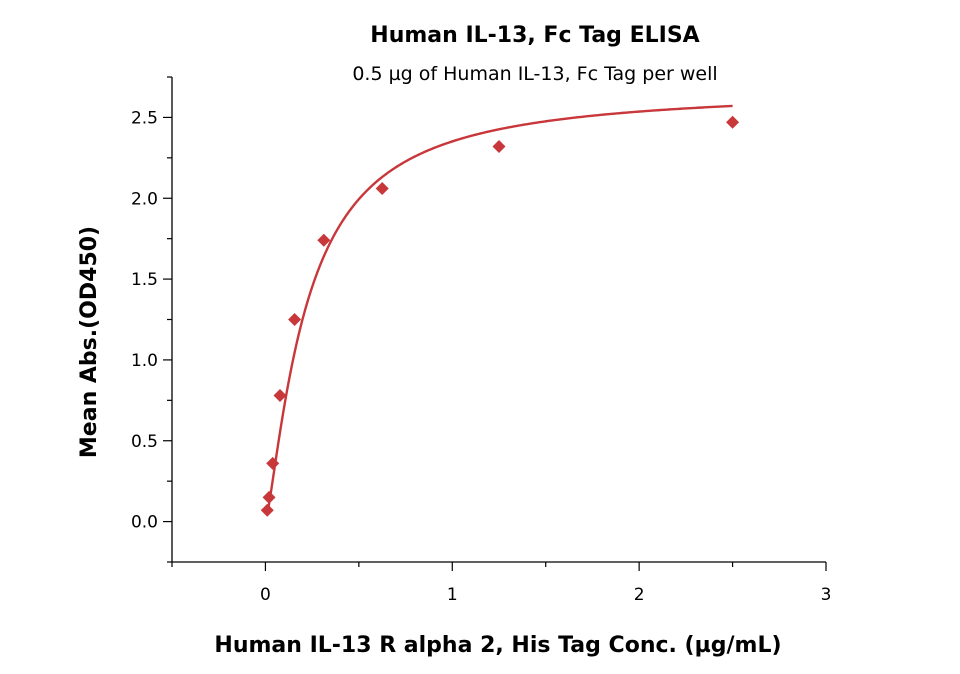 Image resolution: width=960 pixels, height=674 pixels. Describe the element at coordinates (144, 199) in the screenshot. I see `y-tick-label: 2.0` at that location.